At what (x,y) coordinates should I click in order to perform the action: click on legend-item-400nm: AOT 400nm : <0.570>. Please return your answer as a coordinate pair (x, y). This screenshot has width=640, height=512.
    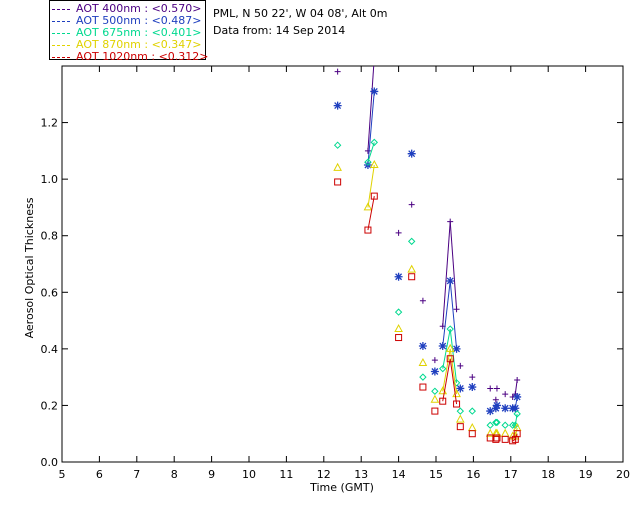
    Looking at the image, I should click on (127, 9).